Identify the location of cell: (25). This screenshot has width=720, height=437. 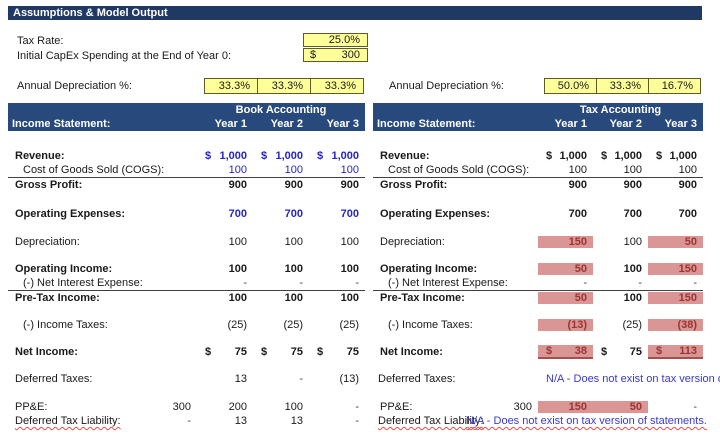
(632, 325).